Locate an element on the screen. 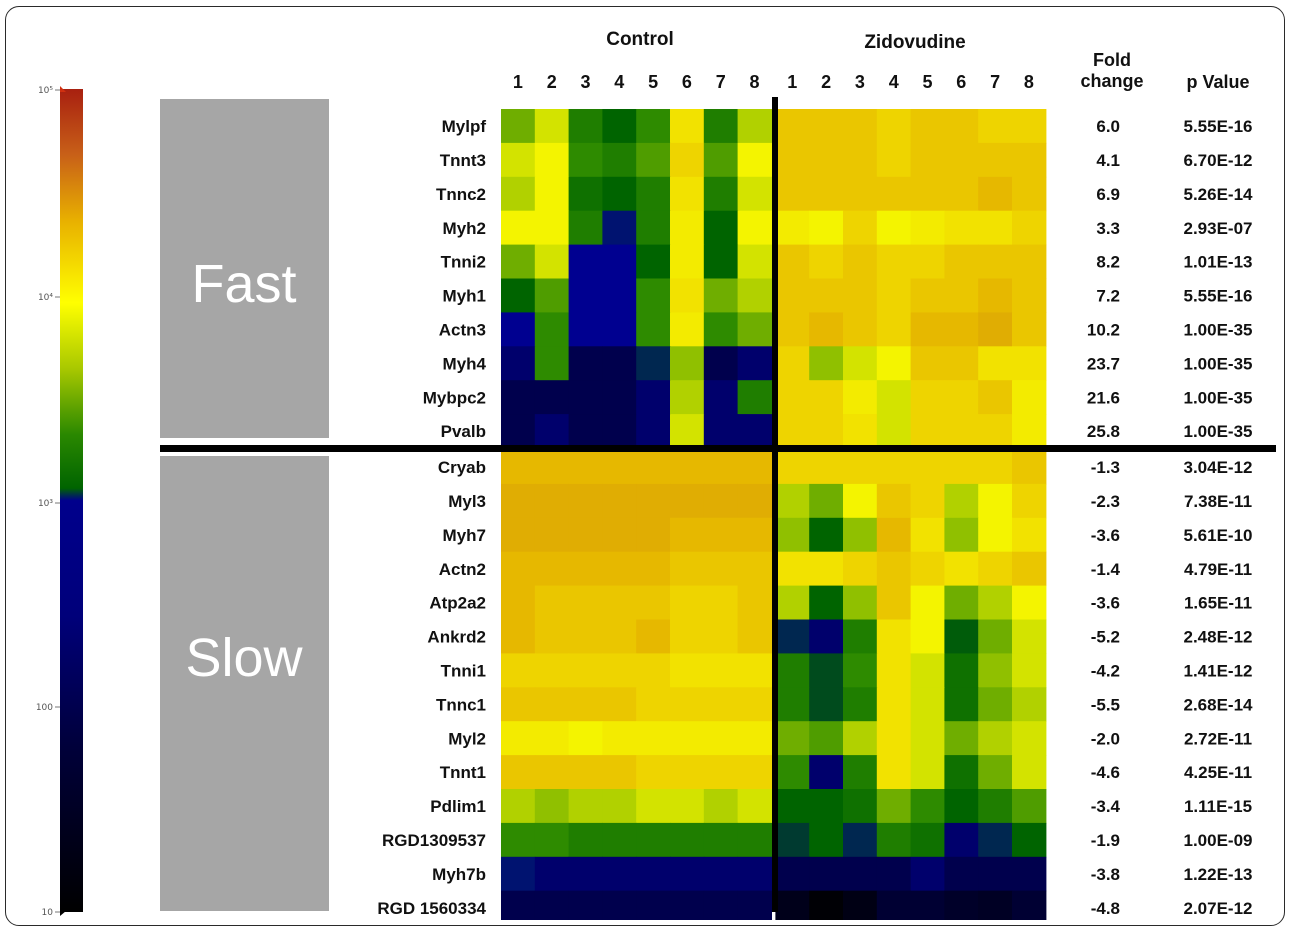 The image size is (1290, 926). p-value: 5.55E-16 is located at coordinates (1218, 296).